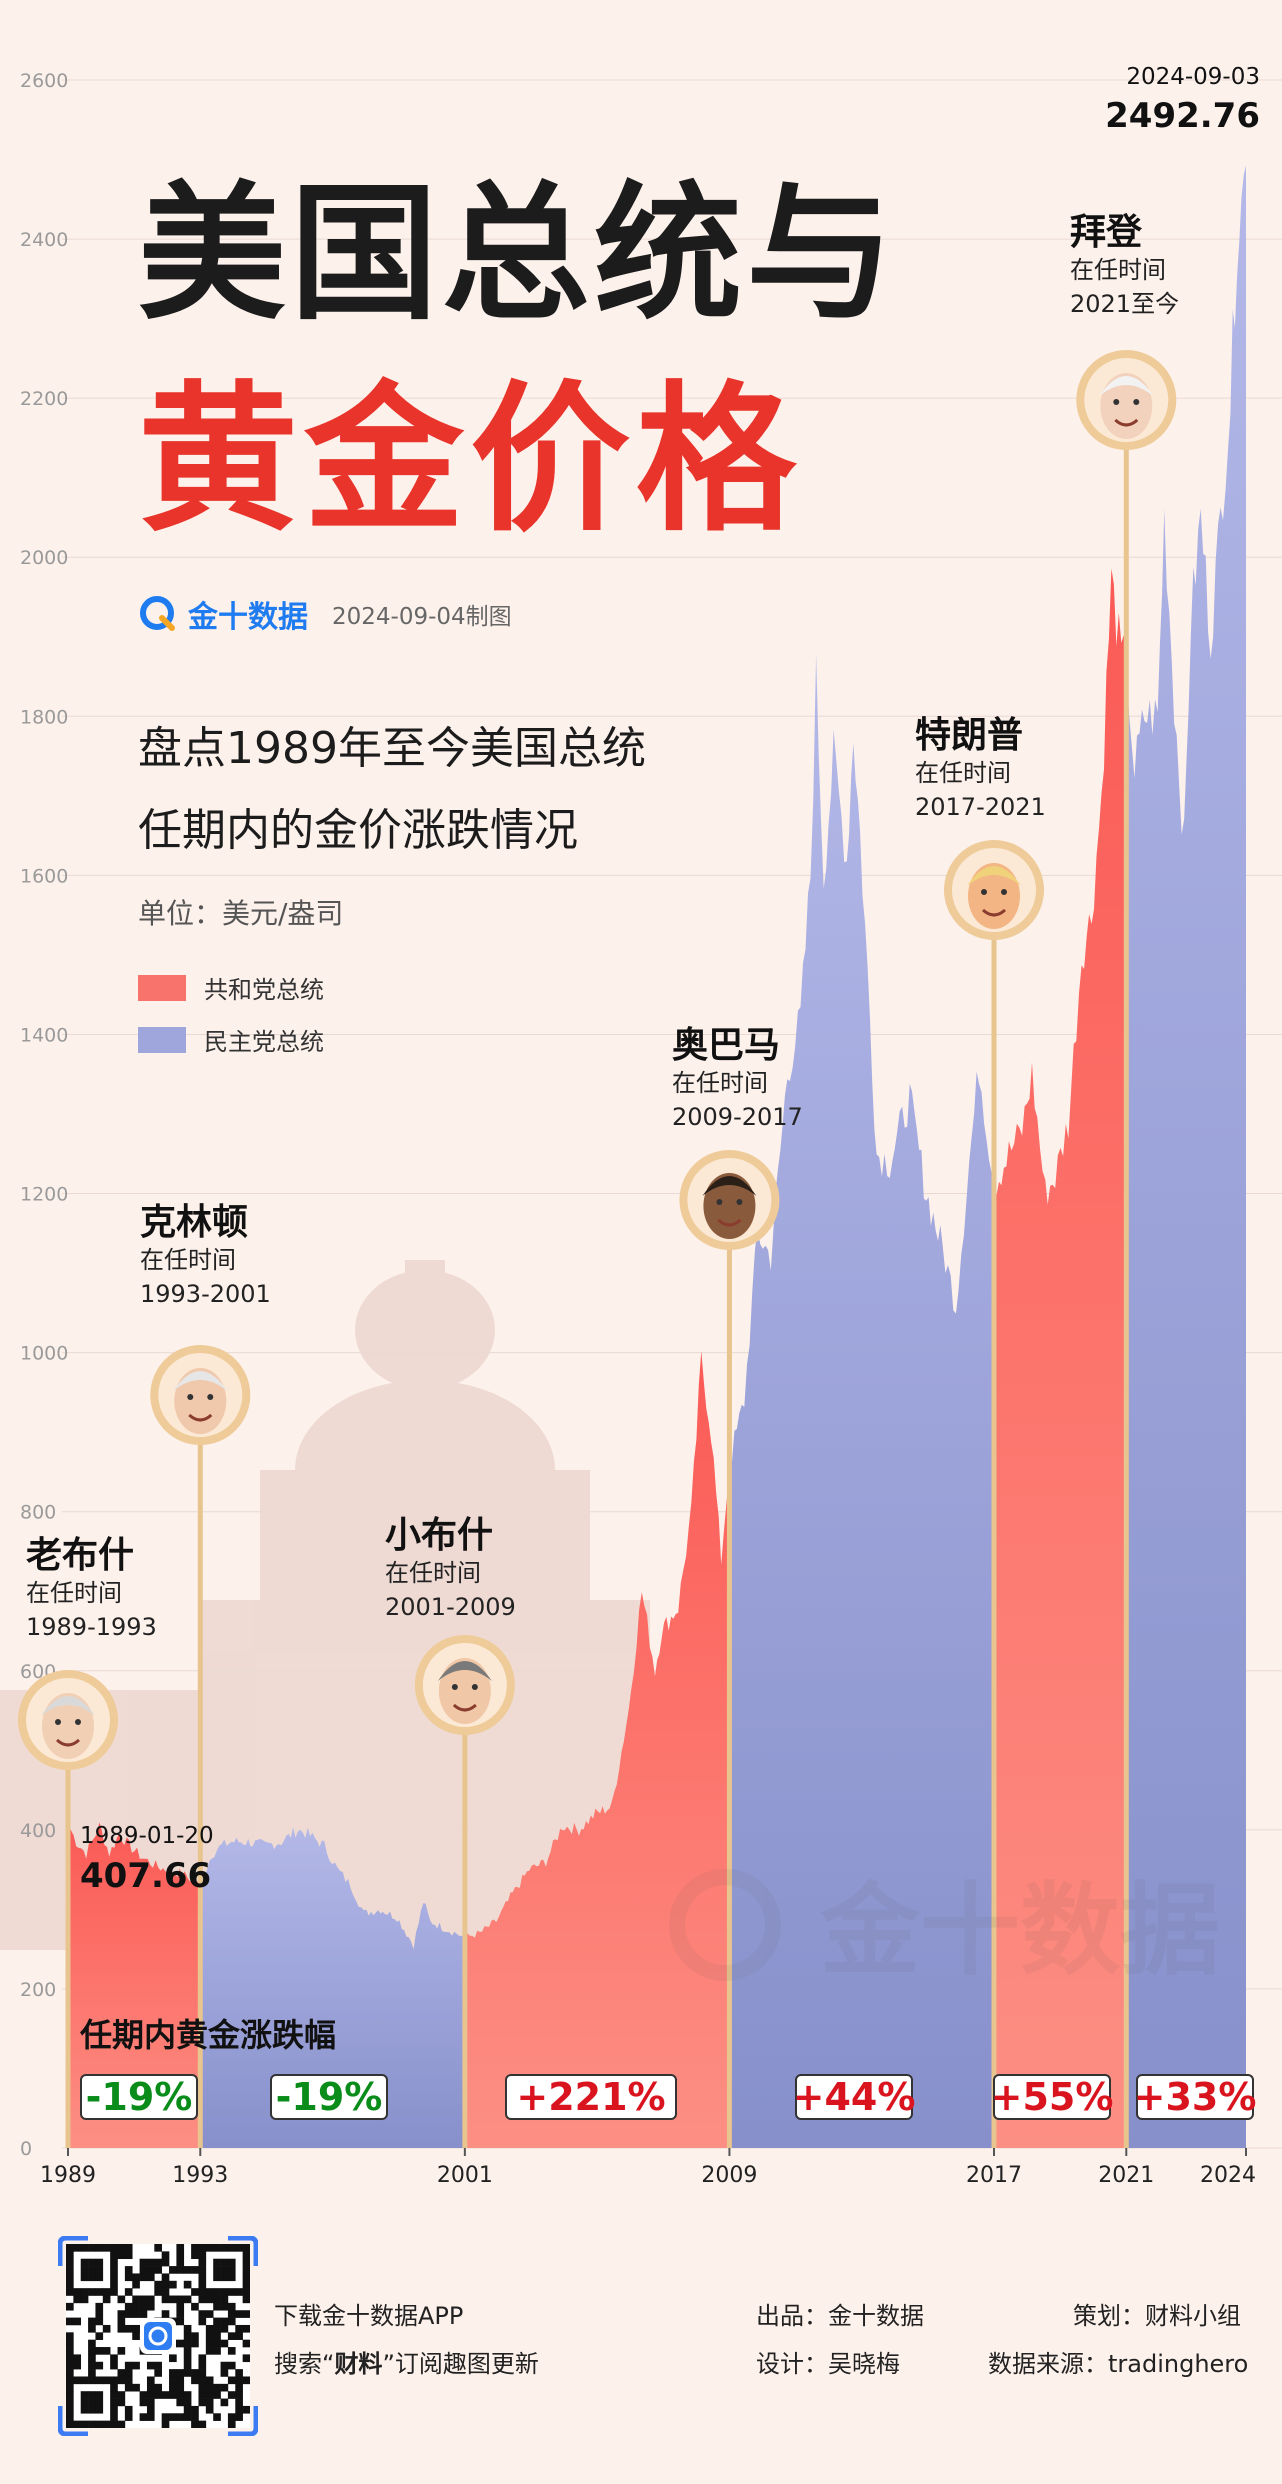 The width and height of the screenshot is (1282, 2484). Describe the element at coordinates (38, 1513) in the screenshot. I see `y-tick-label: 800` at that location.